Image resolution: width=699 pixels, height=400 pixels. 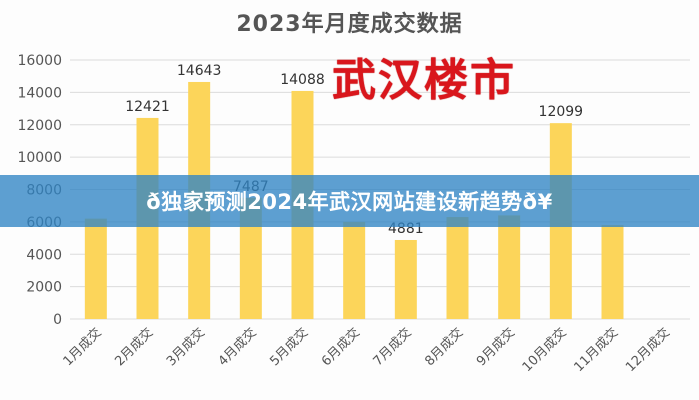 I want to click on x-tick-label: 4月成交, so click(x=237, y=347).